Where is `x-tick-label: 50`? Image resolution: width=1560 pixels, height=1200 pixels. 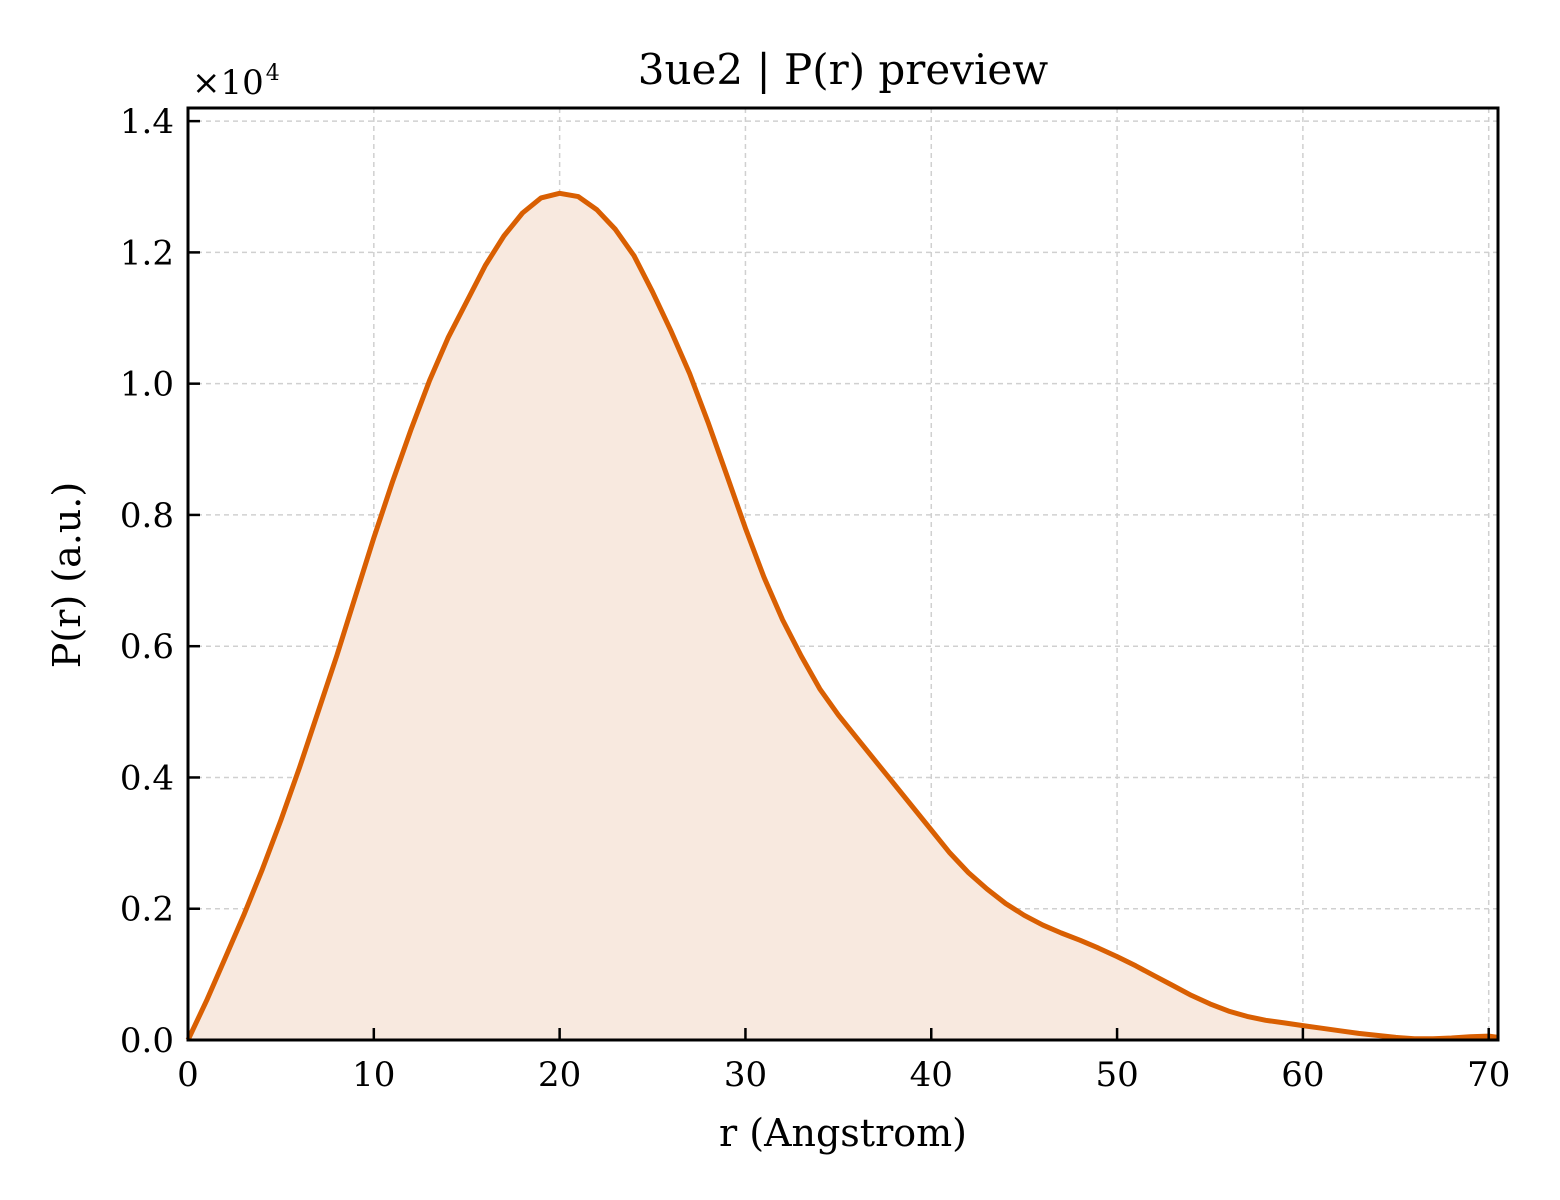 x-tick-label: 50 is located at coordinates (1116, 1075).